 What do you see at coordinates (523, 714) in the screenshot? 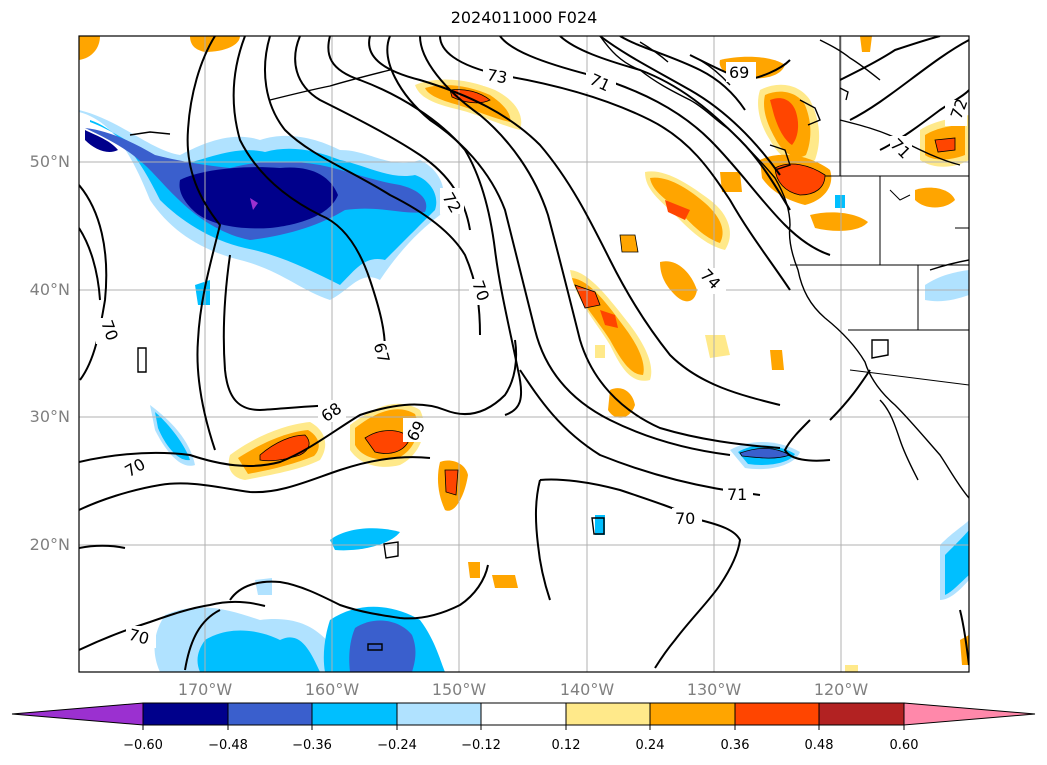
I see `colorbar` at bounding box center [523, 714].